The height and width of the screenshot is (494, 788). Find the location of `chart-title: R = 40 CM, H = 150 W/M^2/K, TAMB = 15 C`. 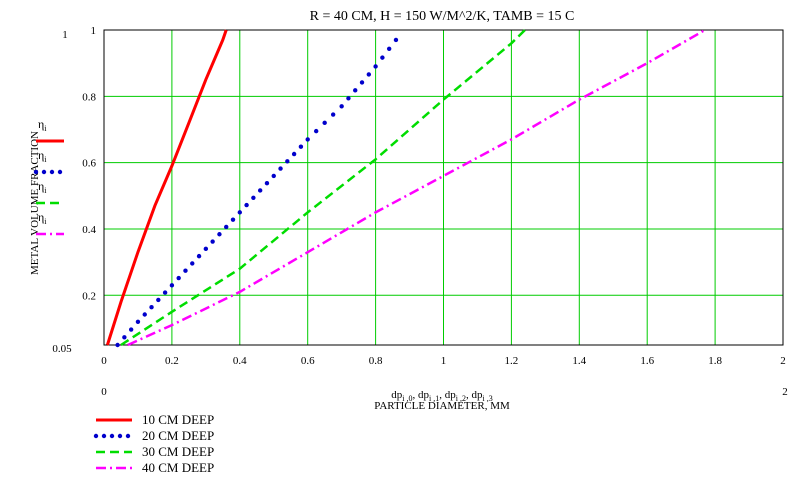

chart-title: R = 40 CM, H = 150 W/M^2/K, TAMB = 15 C is located at coordinates (442, 16).